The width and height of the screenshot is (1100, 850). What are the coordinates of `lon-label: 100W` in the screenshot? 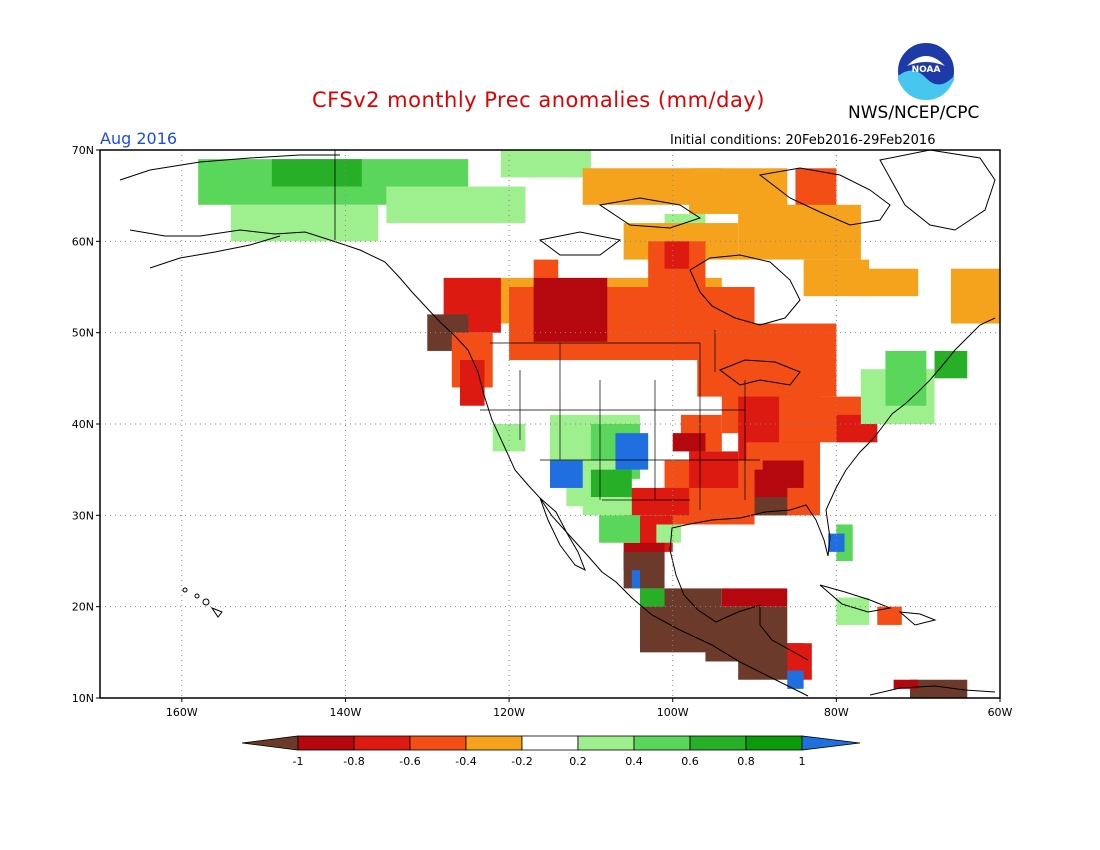 It's located at (673, 712).